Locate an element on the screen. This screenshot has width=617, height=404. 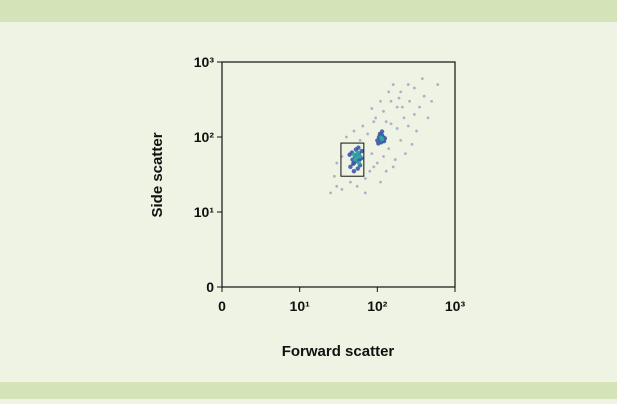
x-tick-label: 10¹ is located at coordinates (300, 306).